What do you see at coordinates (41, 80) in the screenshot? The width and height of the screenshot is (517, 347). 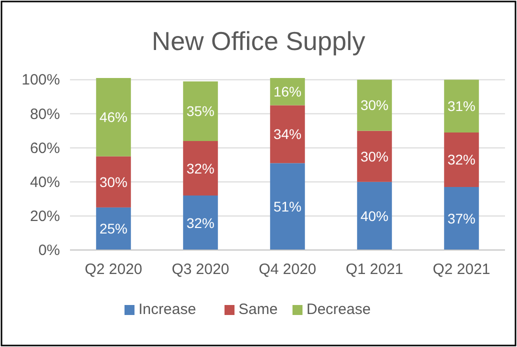 I see `y-tick-label: 100%` at bounding box center [41, 80].